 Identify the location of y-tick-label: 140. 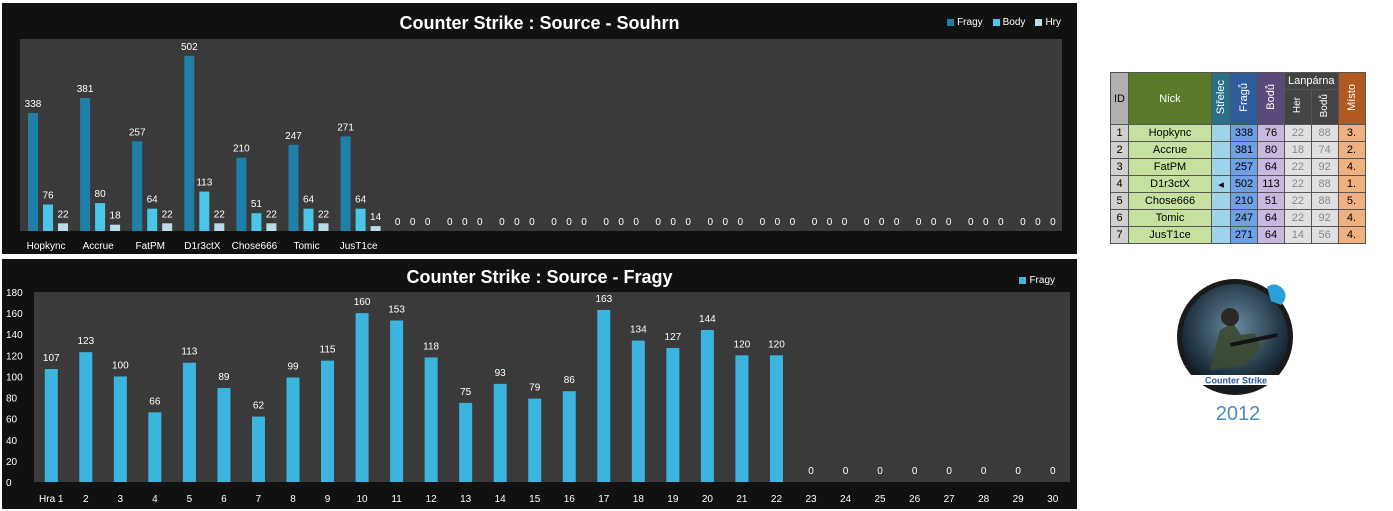
(14, 335).